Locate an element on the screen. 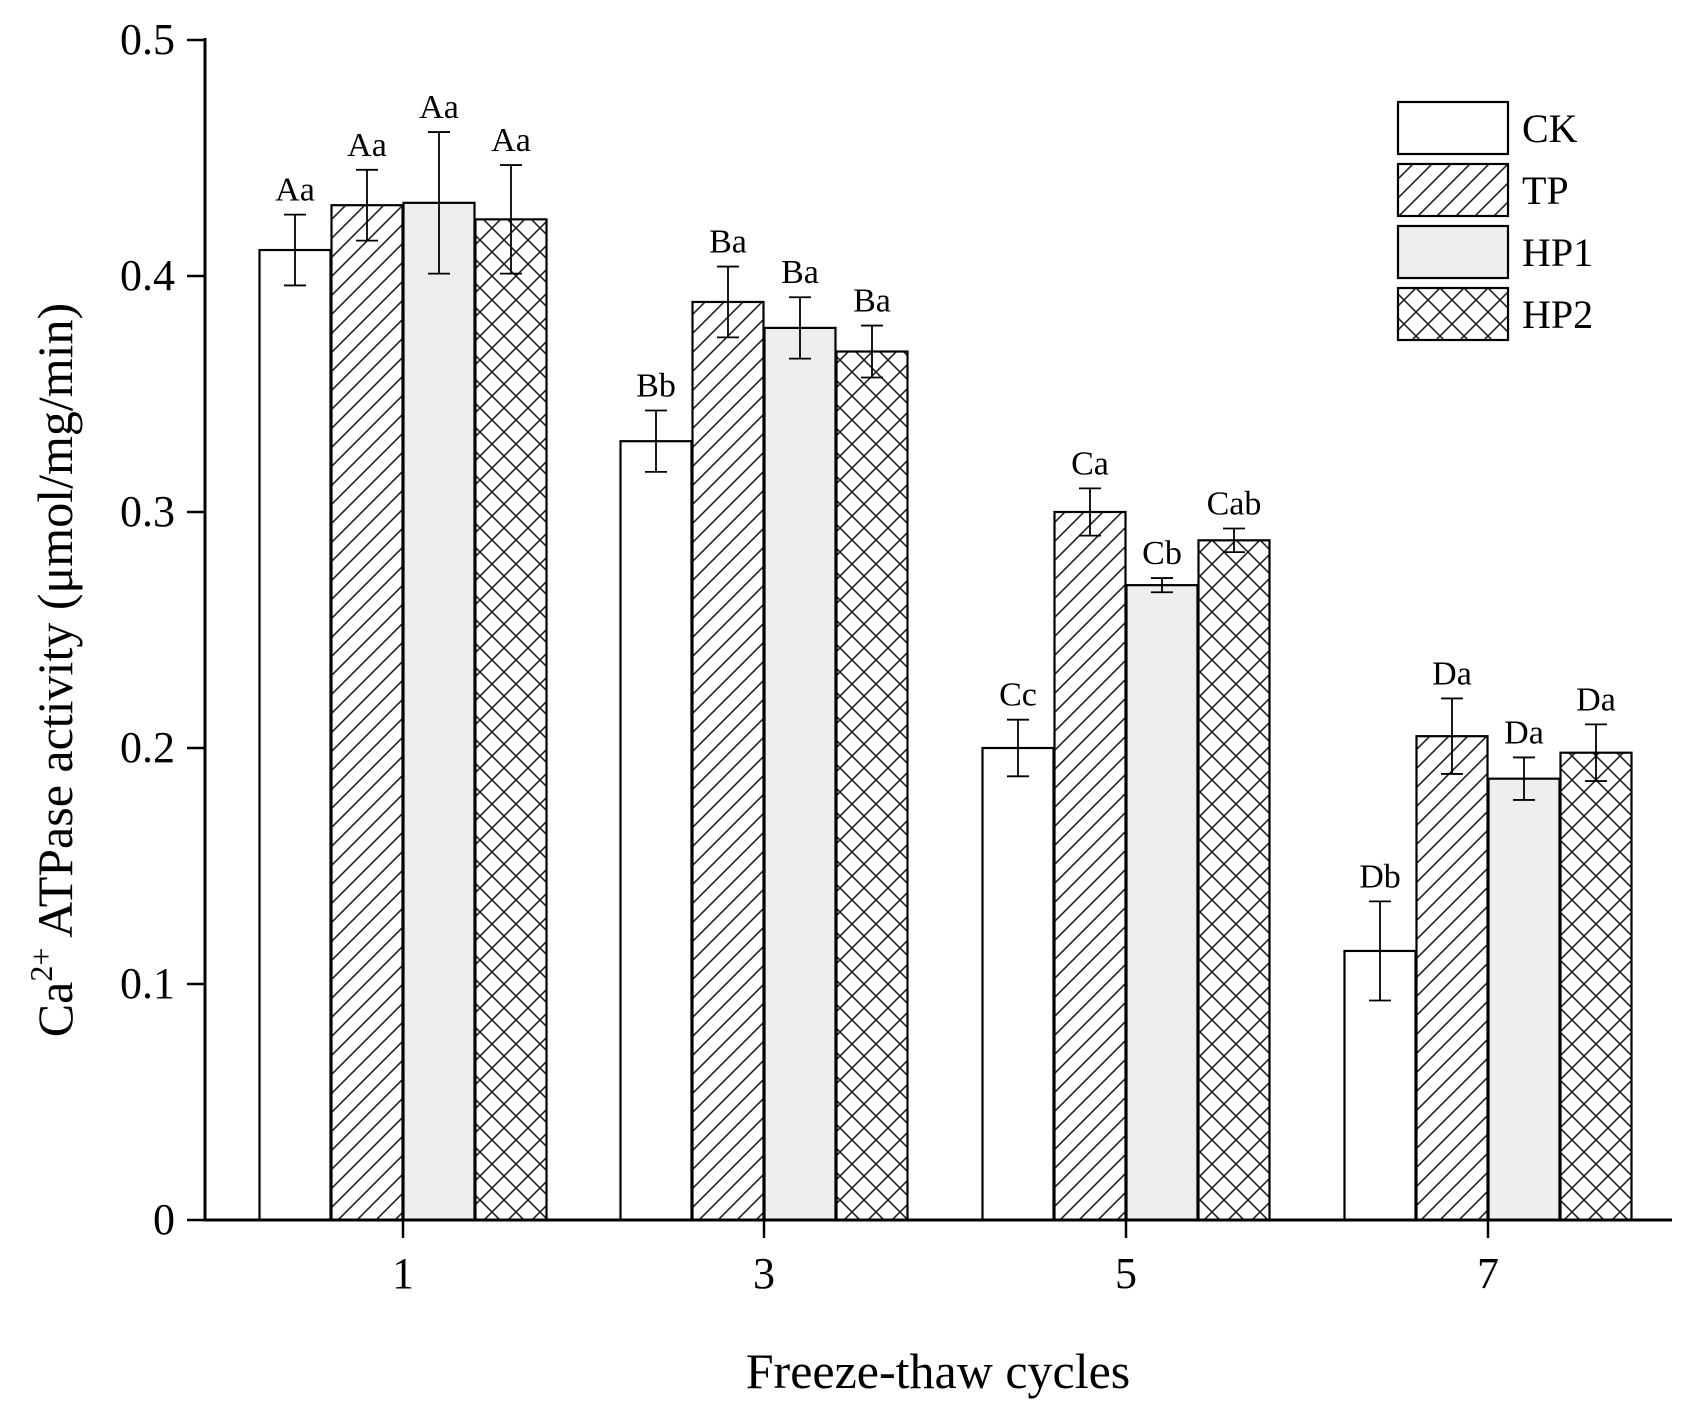 This screenshot has height=1420, width=1682. x-tick-label: 1 is located at coordinates (403, 1273).